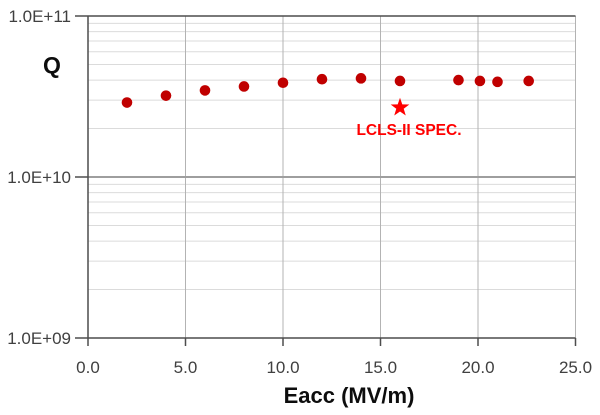  I want to click on x-axis-title: Eacc (MV/m), so click(349, 395).